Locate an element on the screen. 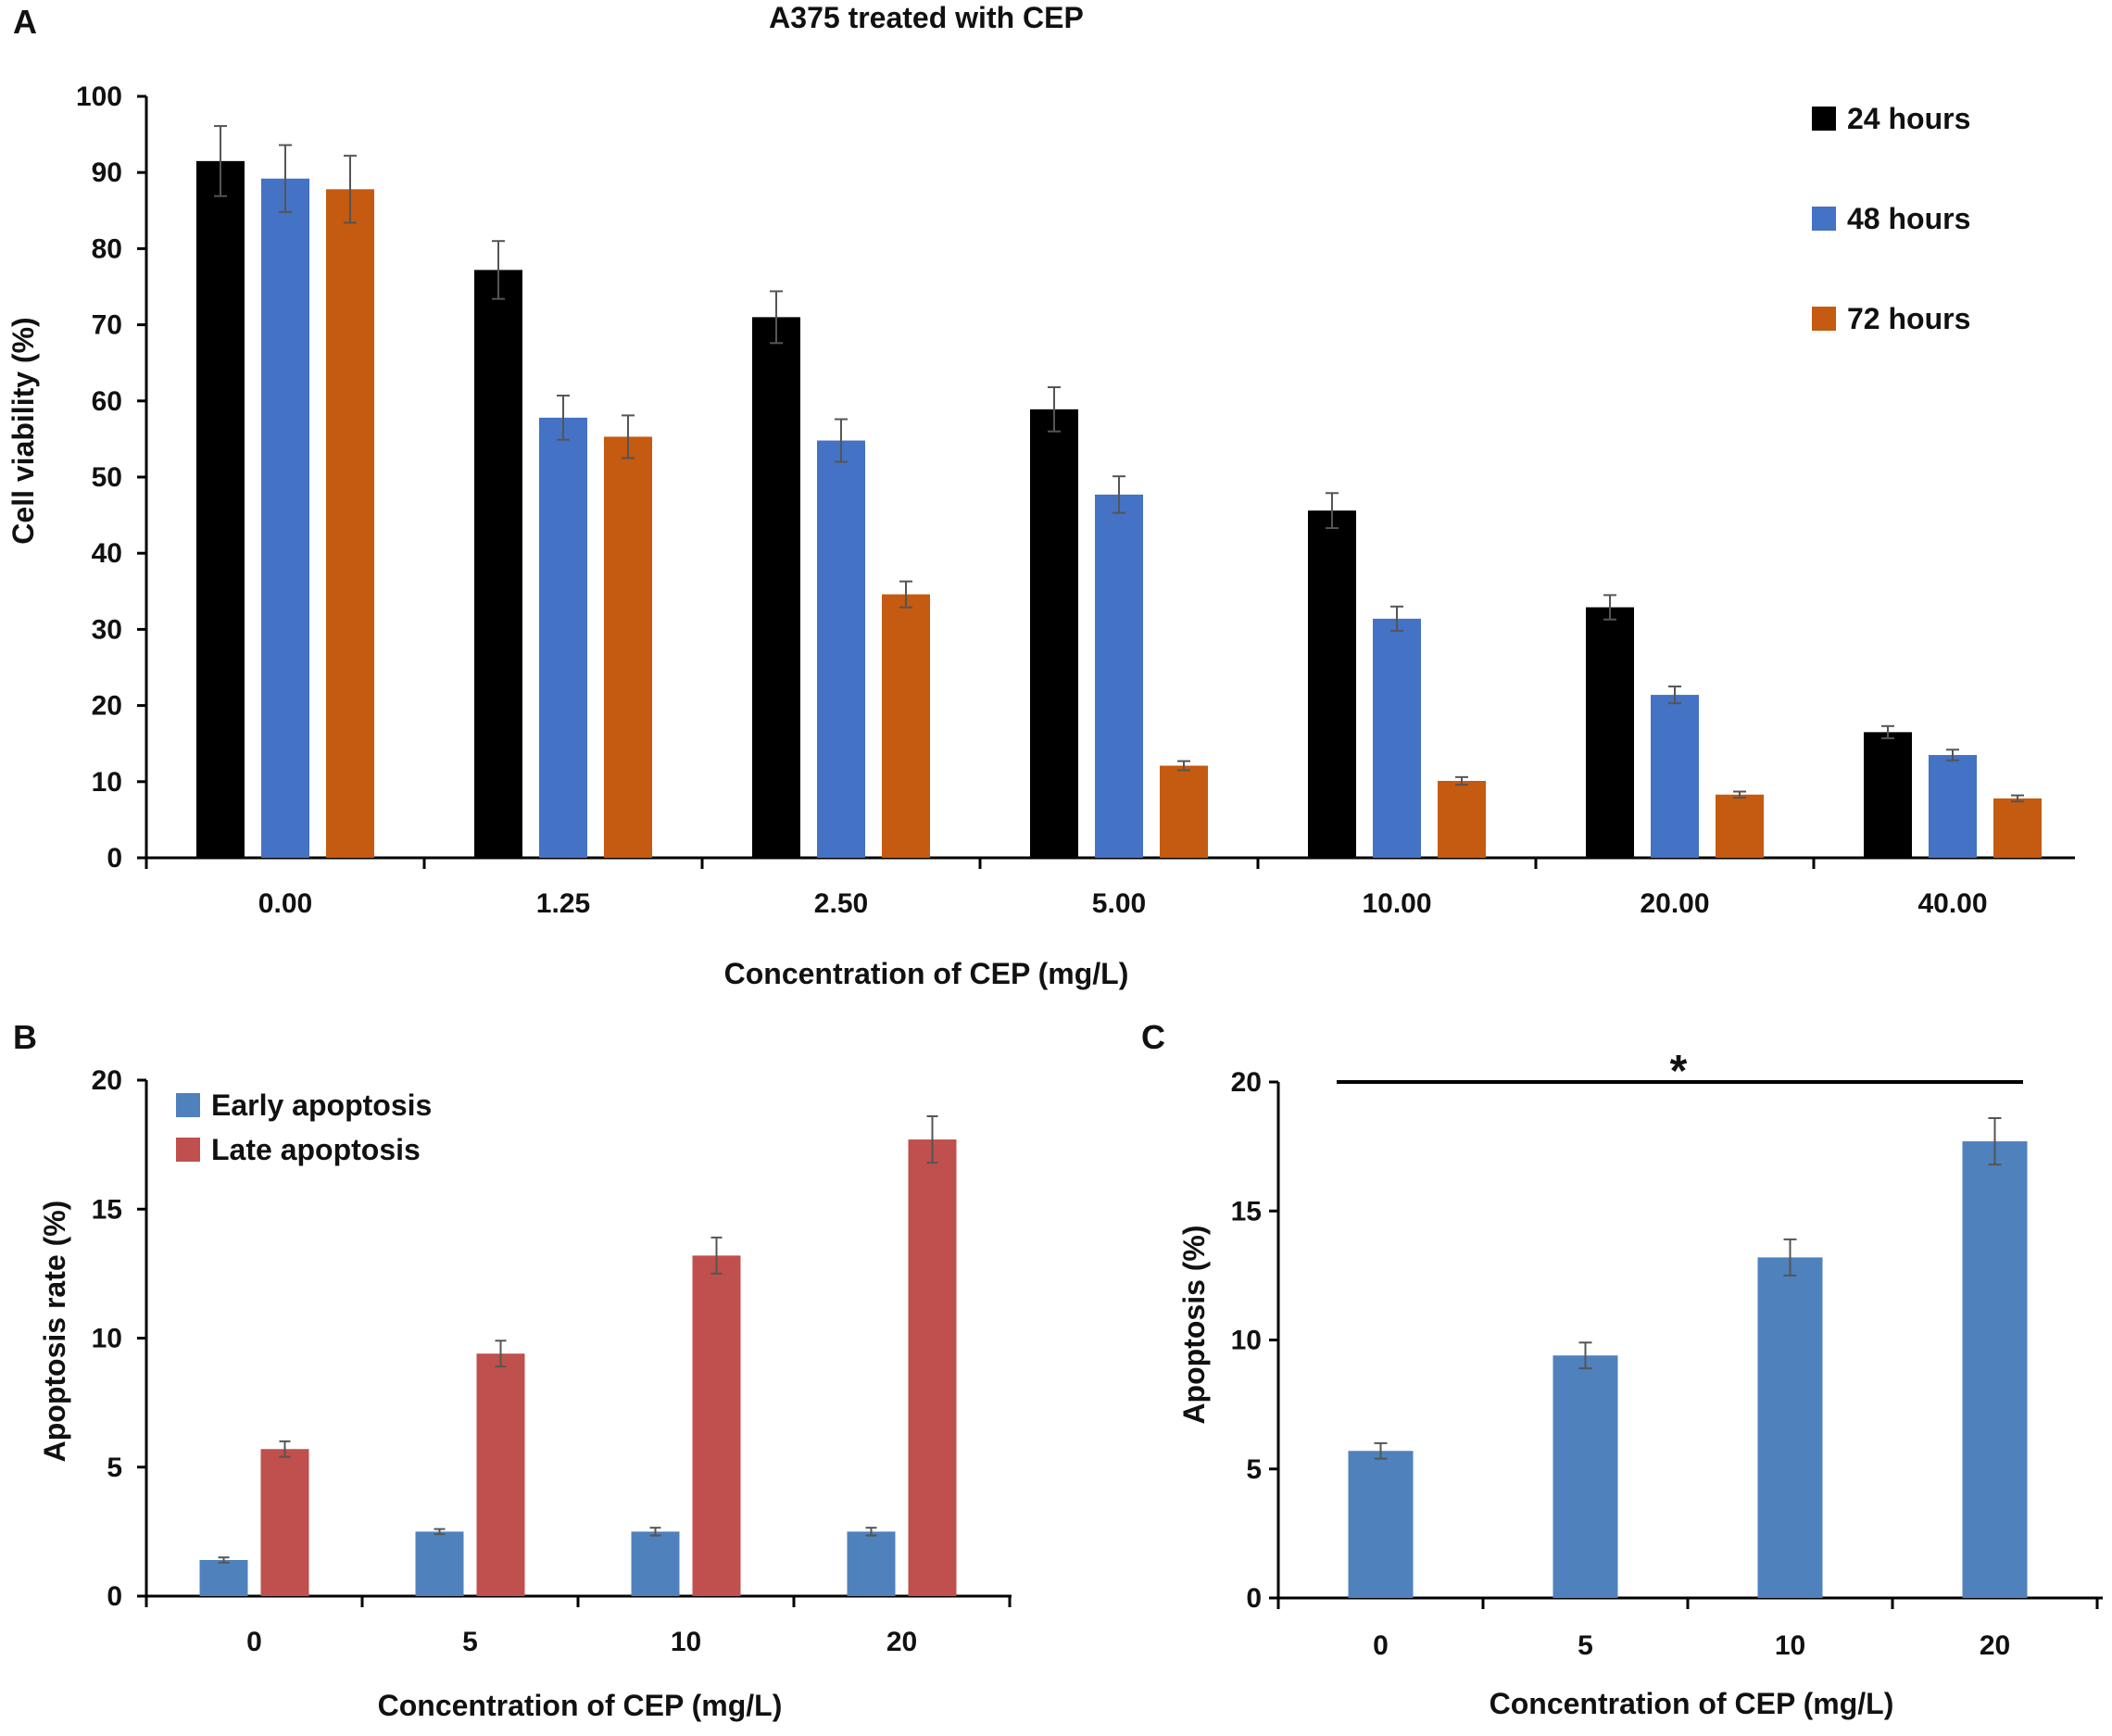 This screenshot has width=2112, height=1736. legend-label: 48 hours is located at coordinates (1908, 218).